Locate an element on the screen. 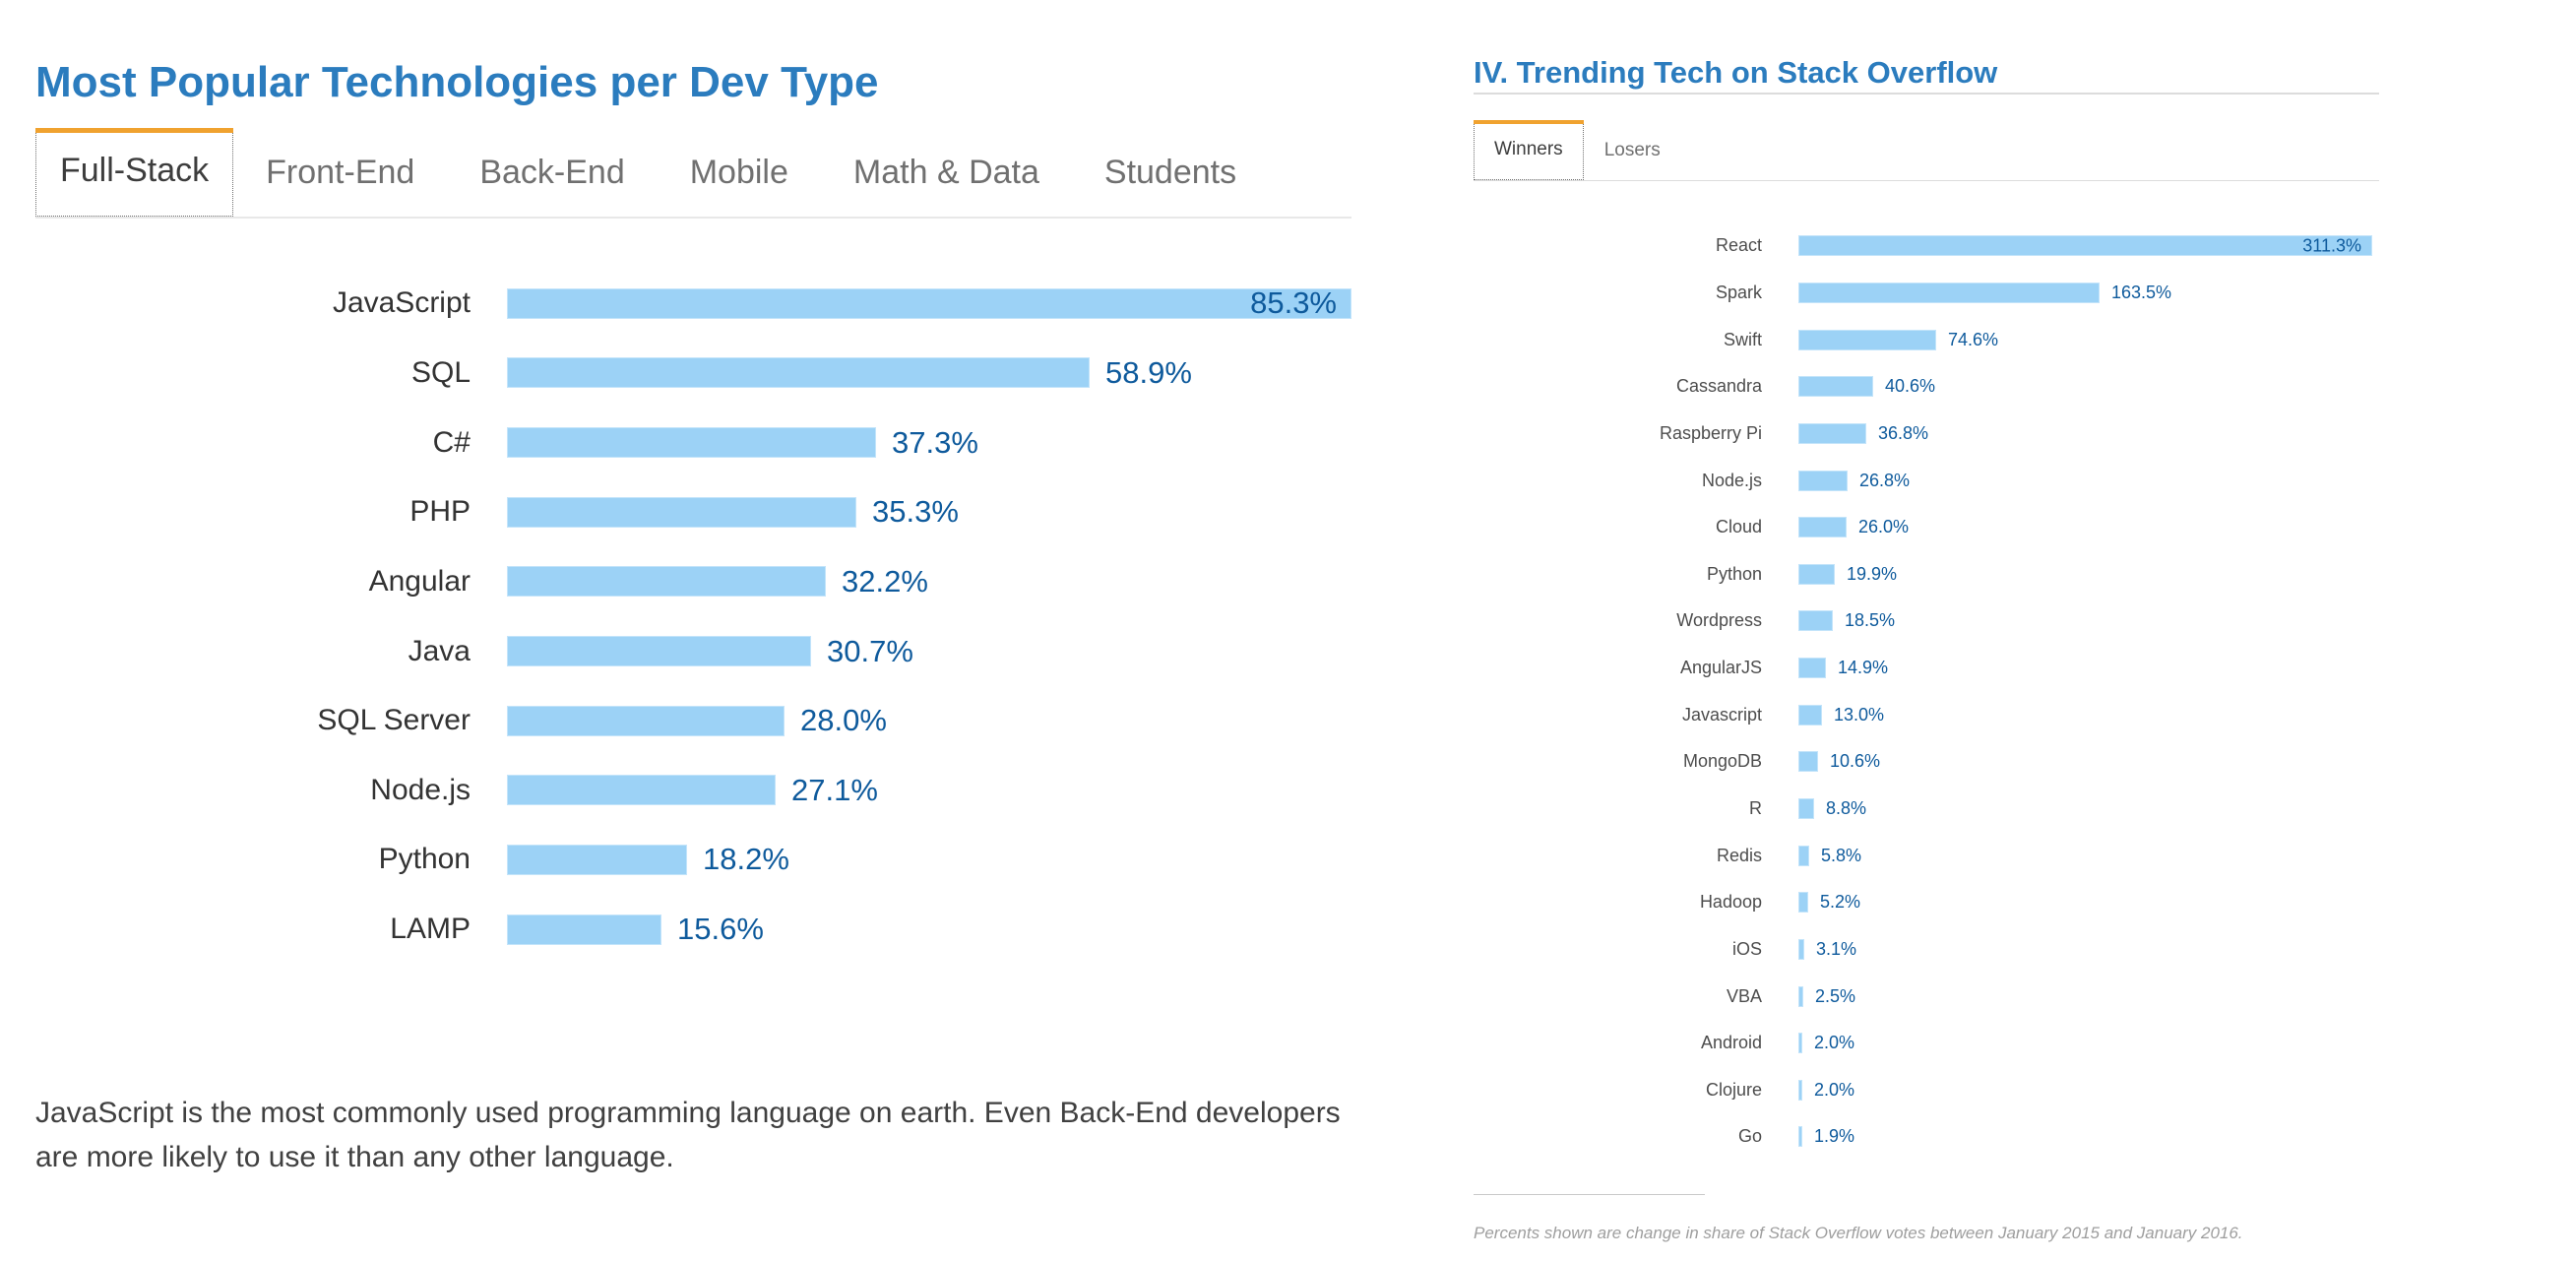  value-label: 13.0% is located at coordinates (1859, 714).